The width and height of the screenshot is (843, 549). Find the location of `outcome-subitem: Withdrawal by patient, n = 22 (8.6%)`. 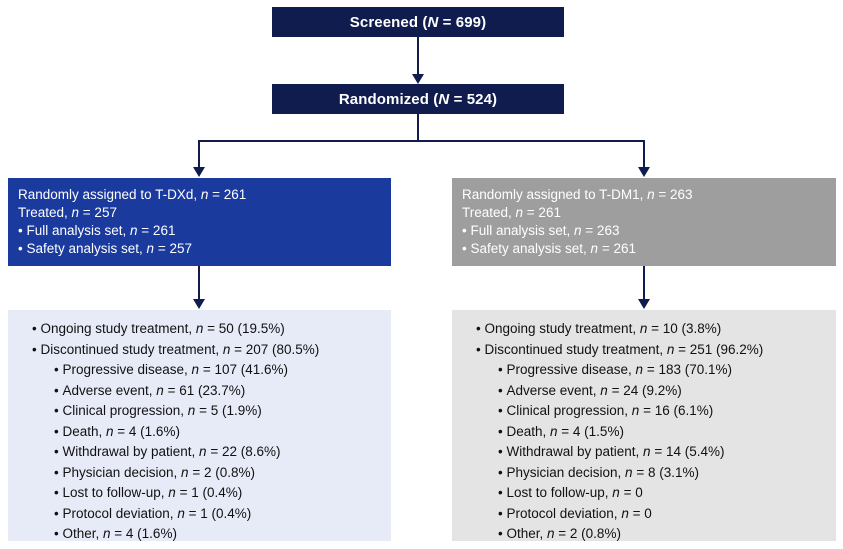

outcome-subitem: Withdrawal by patient, n = 22 (8.6%) is located at coordinates (200, 452).